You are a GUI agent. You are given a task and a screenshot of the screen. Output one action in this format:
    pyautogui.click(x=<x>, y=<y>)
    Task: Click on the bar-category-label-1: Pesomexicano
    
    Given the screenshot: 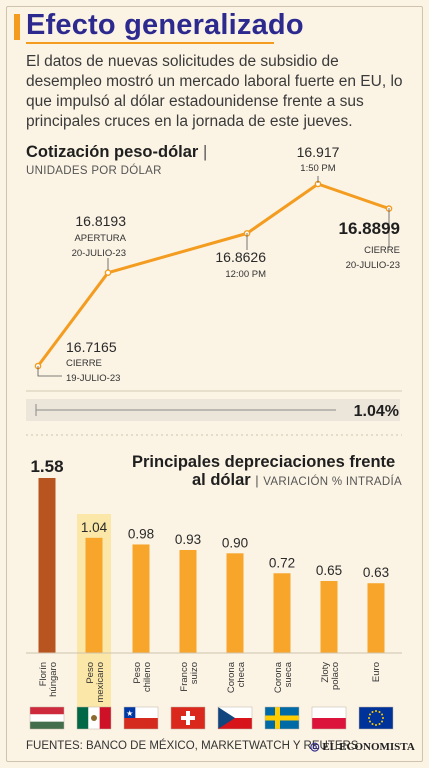 What is the action you would take?
    pyautogui.click(x=95, y=682)
    